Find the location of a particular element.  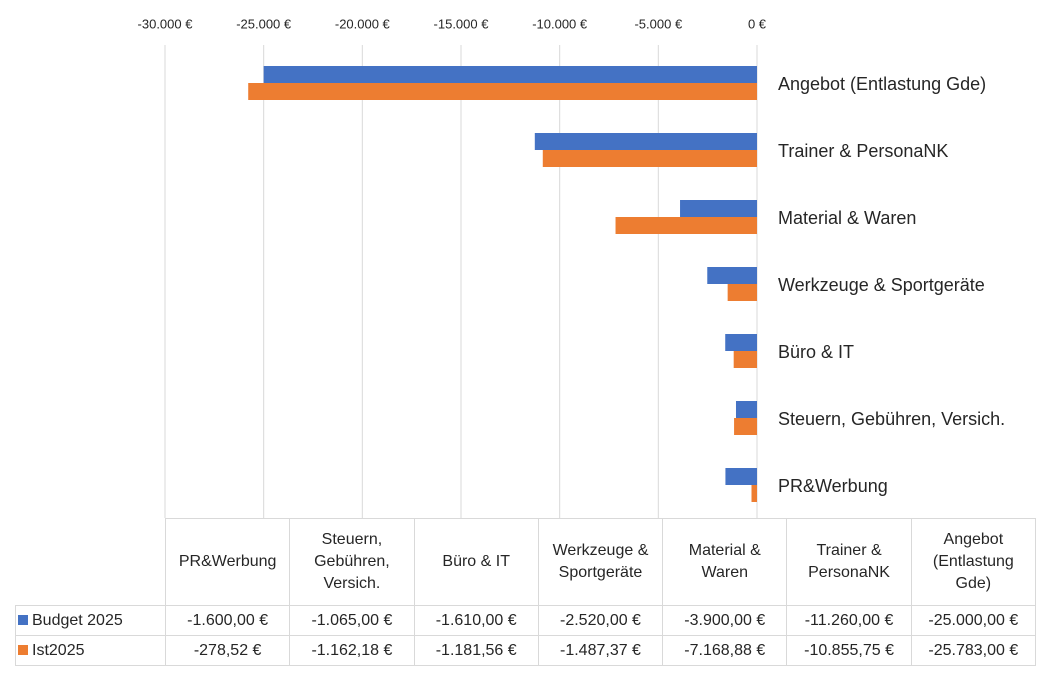

data-cell: -2.520,00 € is located at coordinates (600, 620).